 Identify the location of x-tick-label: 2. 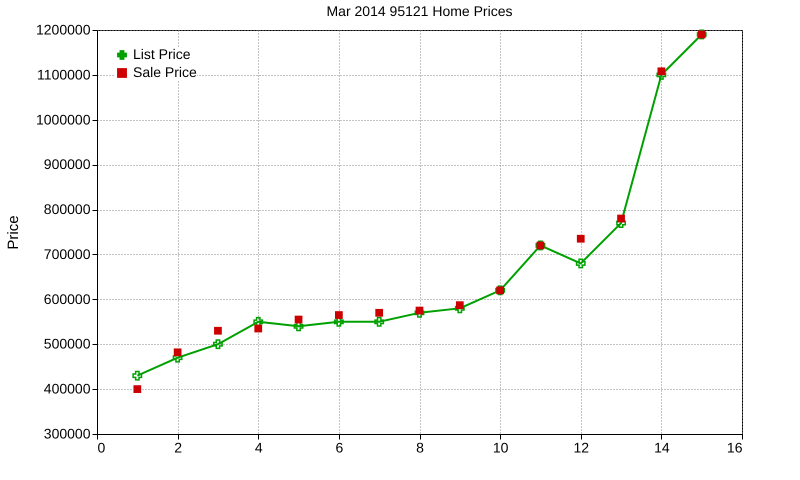
(178, 448).